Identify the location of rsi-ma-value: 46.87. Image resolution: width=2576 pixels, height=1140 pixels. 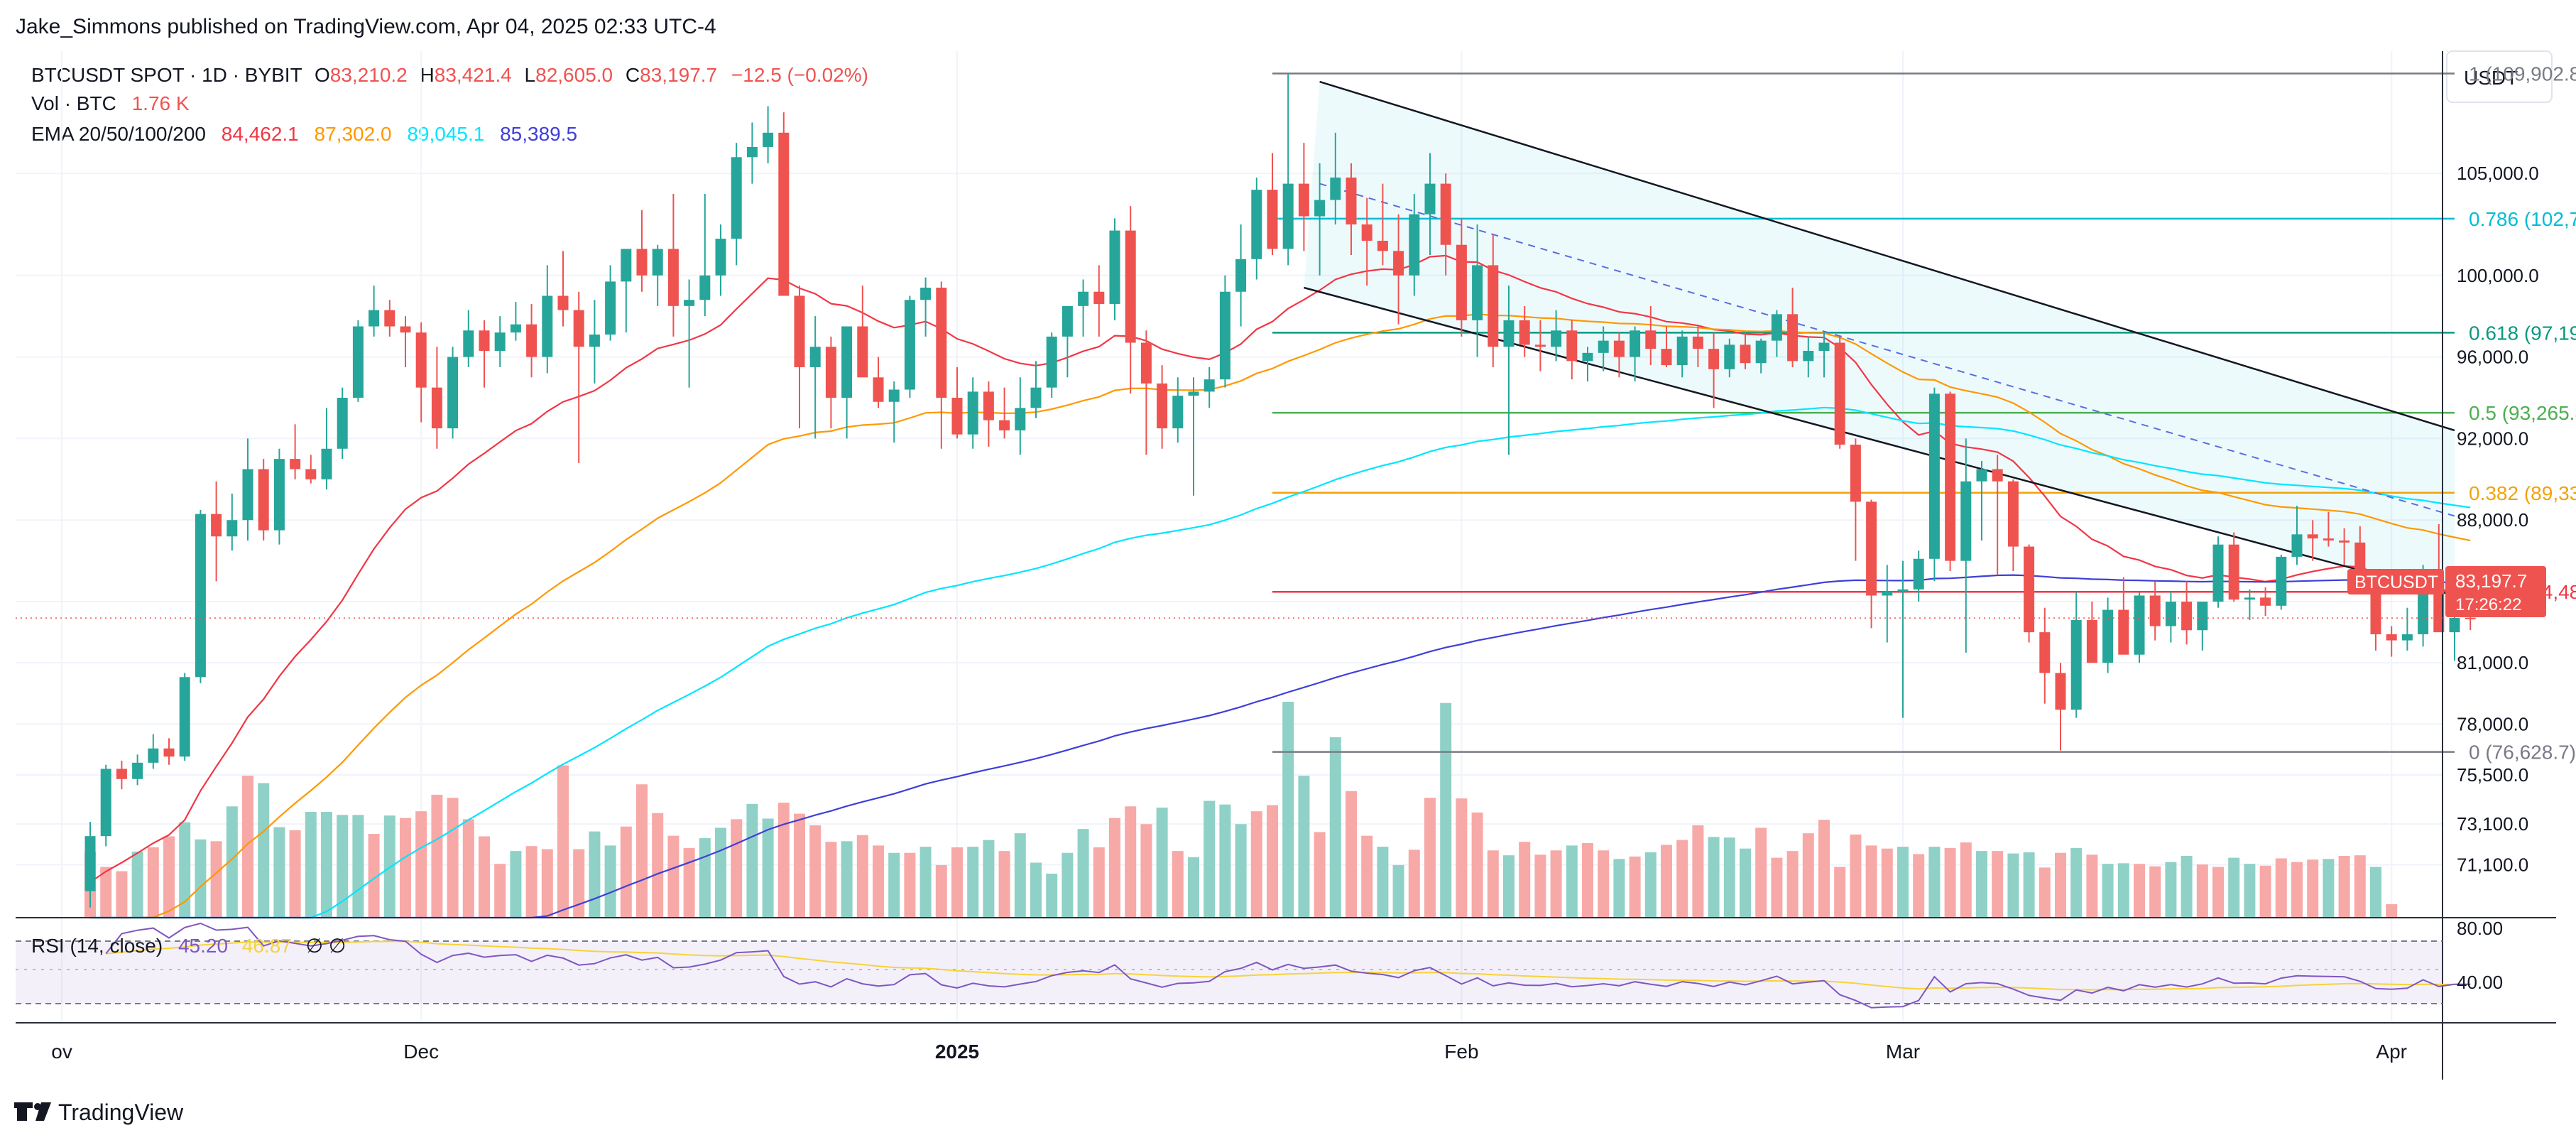
(267, 946).